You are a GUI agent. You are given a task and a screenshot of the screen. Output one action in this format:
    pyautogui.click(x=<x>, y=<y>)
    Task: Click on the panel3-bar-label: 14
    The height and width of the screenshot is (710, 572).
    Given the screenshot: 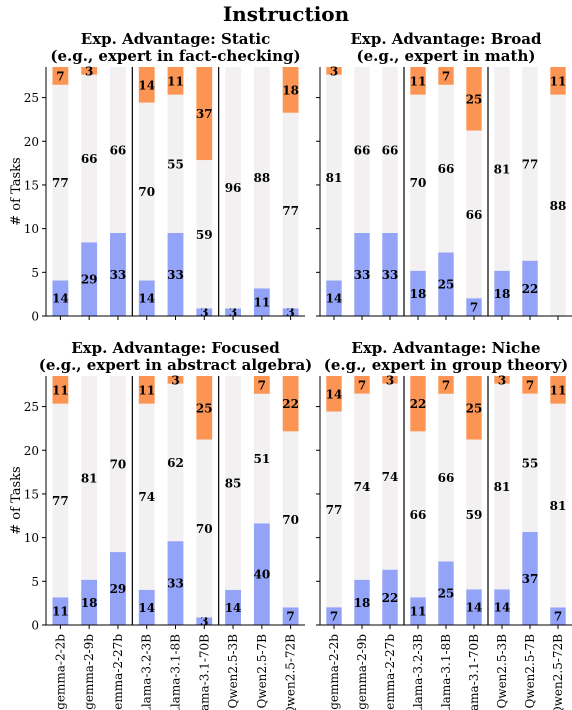 What is the action you would take?
    pyautogui.click(x=233, y=608)
    